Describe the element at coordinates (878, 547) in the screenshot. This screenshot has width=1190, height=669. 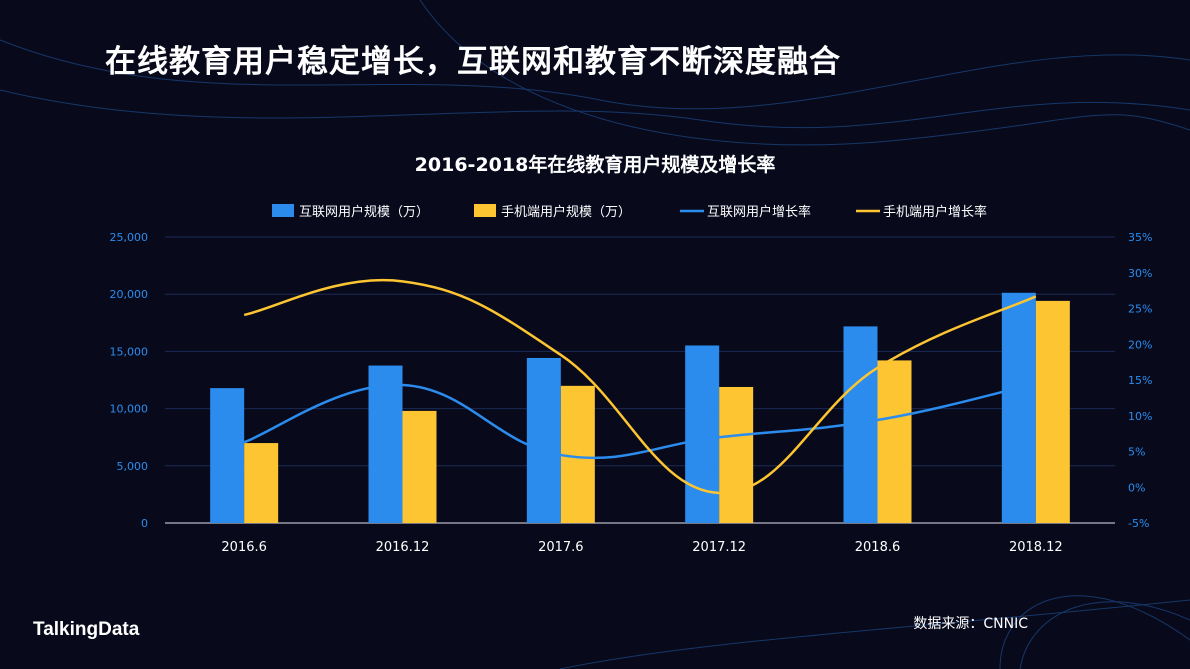
I see `x-tick-label: 2018.6` at that location.